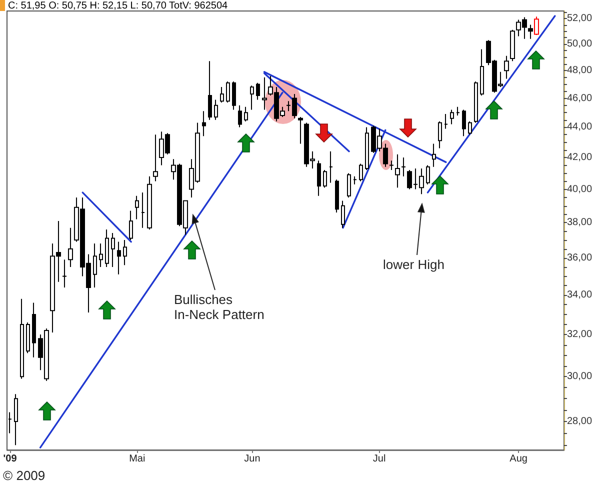  I want to click on x-tick-label: Jun, so click(252, 459).